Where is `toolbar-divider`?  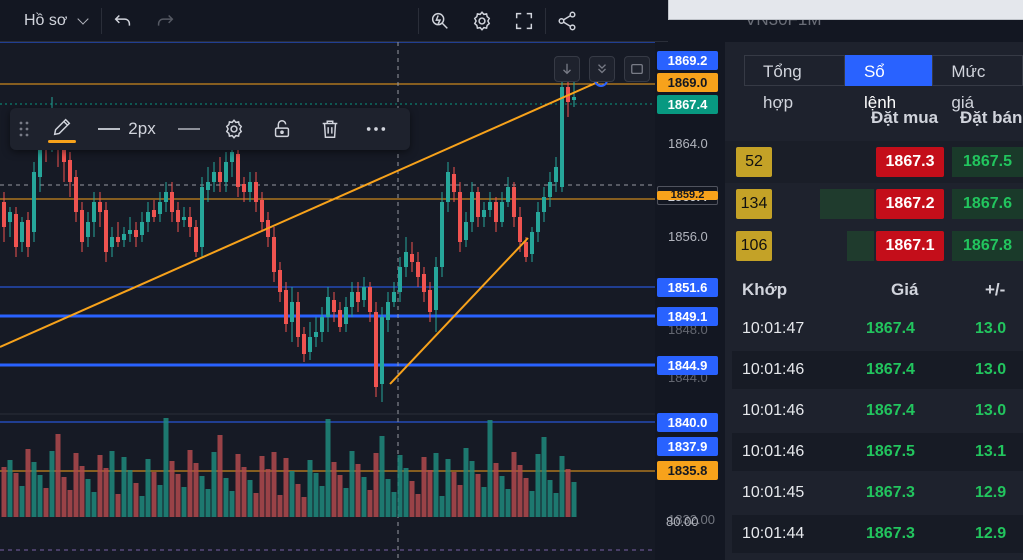
toolbar-divider is located at coordinates (419, 20).